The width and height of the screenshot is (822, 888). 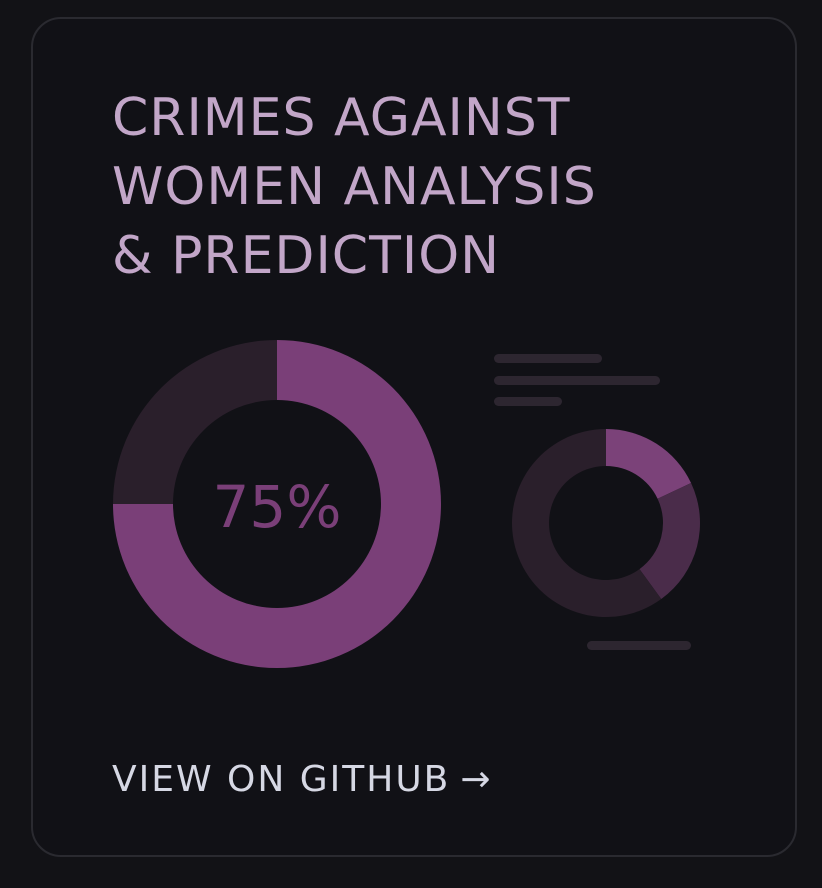 I want to click on title-line-2: WOMEN ANALYSIS, so click(x=354, y=187).